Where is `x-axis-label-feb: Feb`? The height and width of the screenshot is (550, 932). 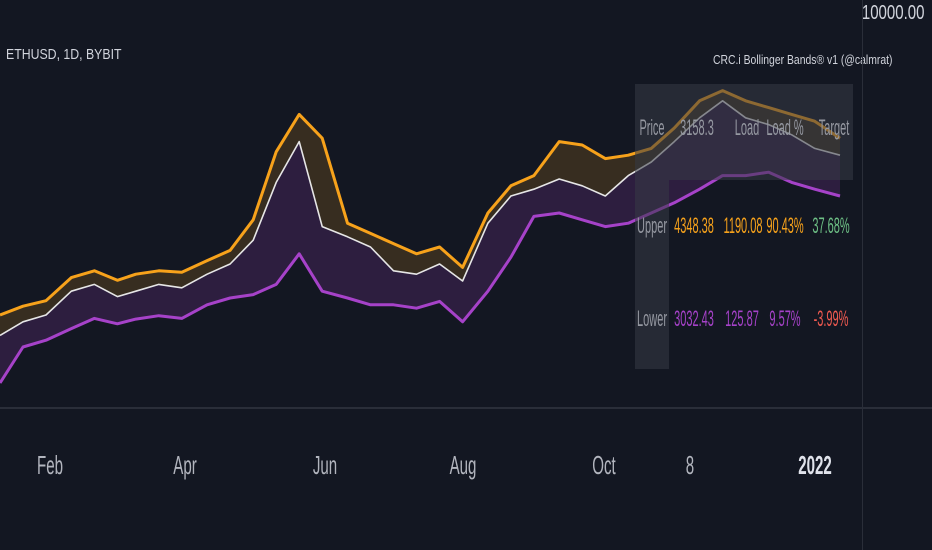 x-axis-label-feb: Feb is located at coordinates (50, 465).